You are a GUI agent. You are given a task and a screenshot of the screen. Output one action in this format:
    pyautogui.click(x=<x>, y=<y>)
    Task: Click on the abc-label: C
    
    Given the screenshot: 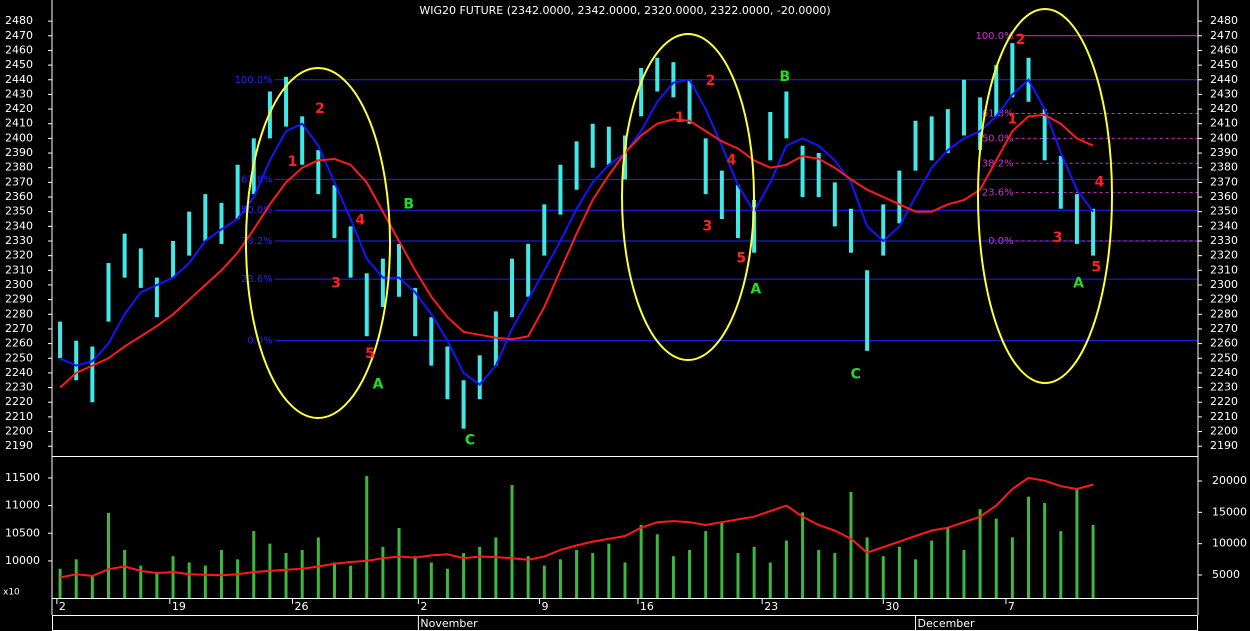 What is the action you would take?
    pyautogui.click(x=470, y=440)
    